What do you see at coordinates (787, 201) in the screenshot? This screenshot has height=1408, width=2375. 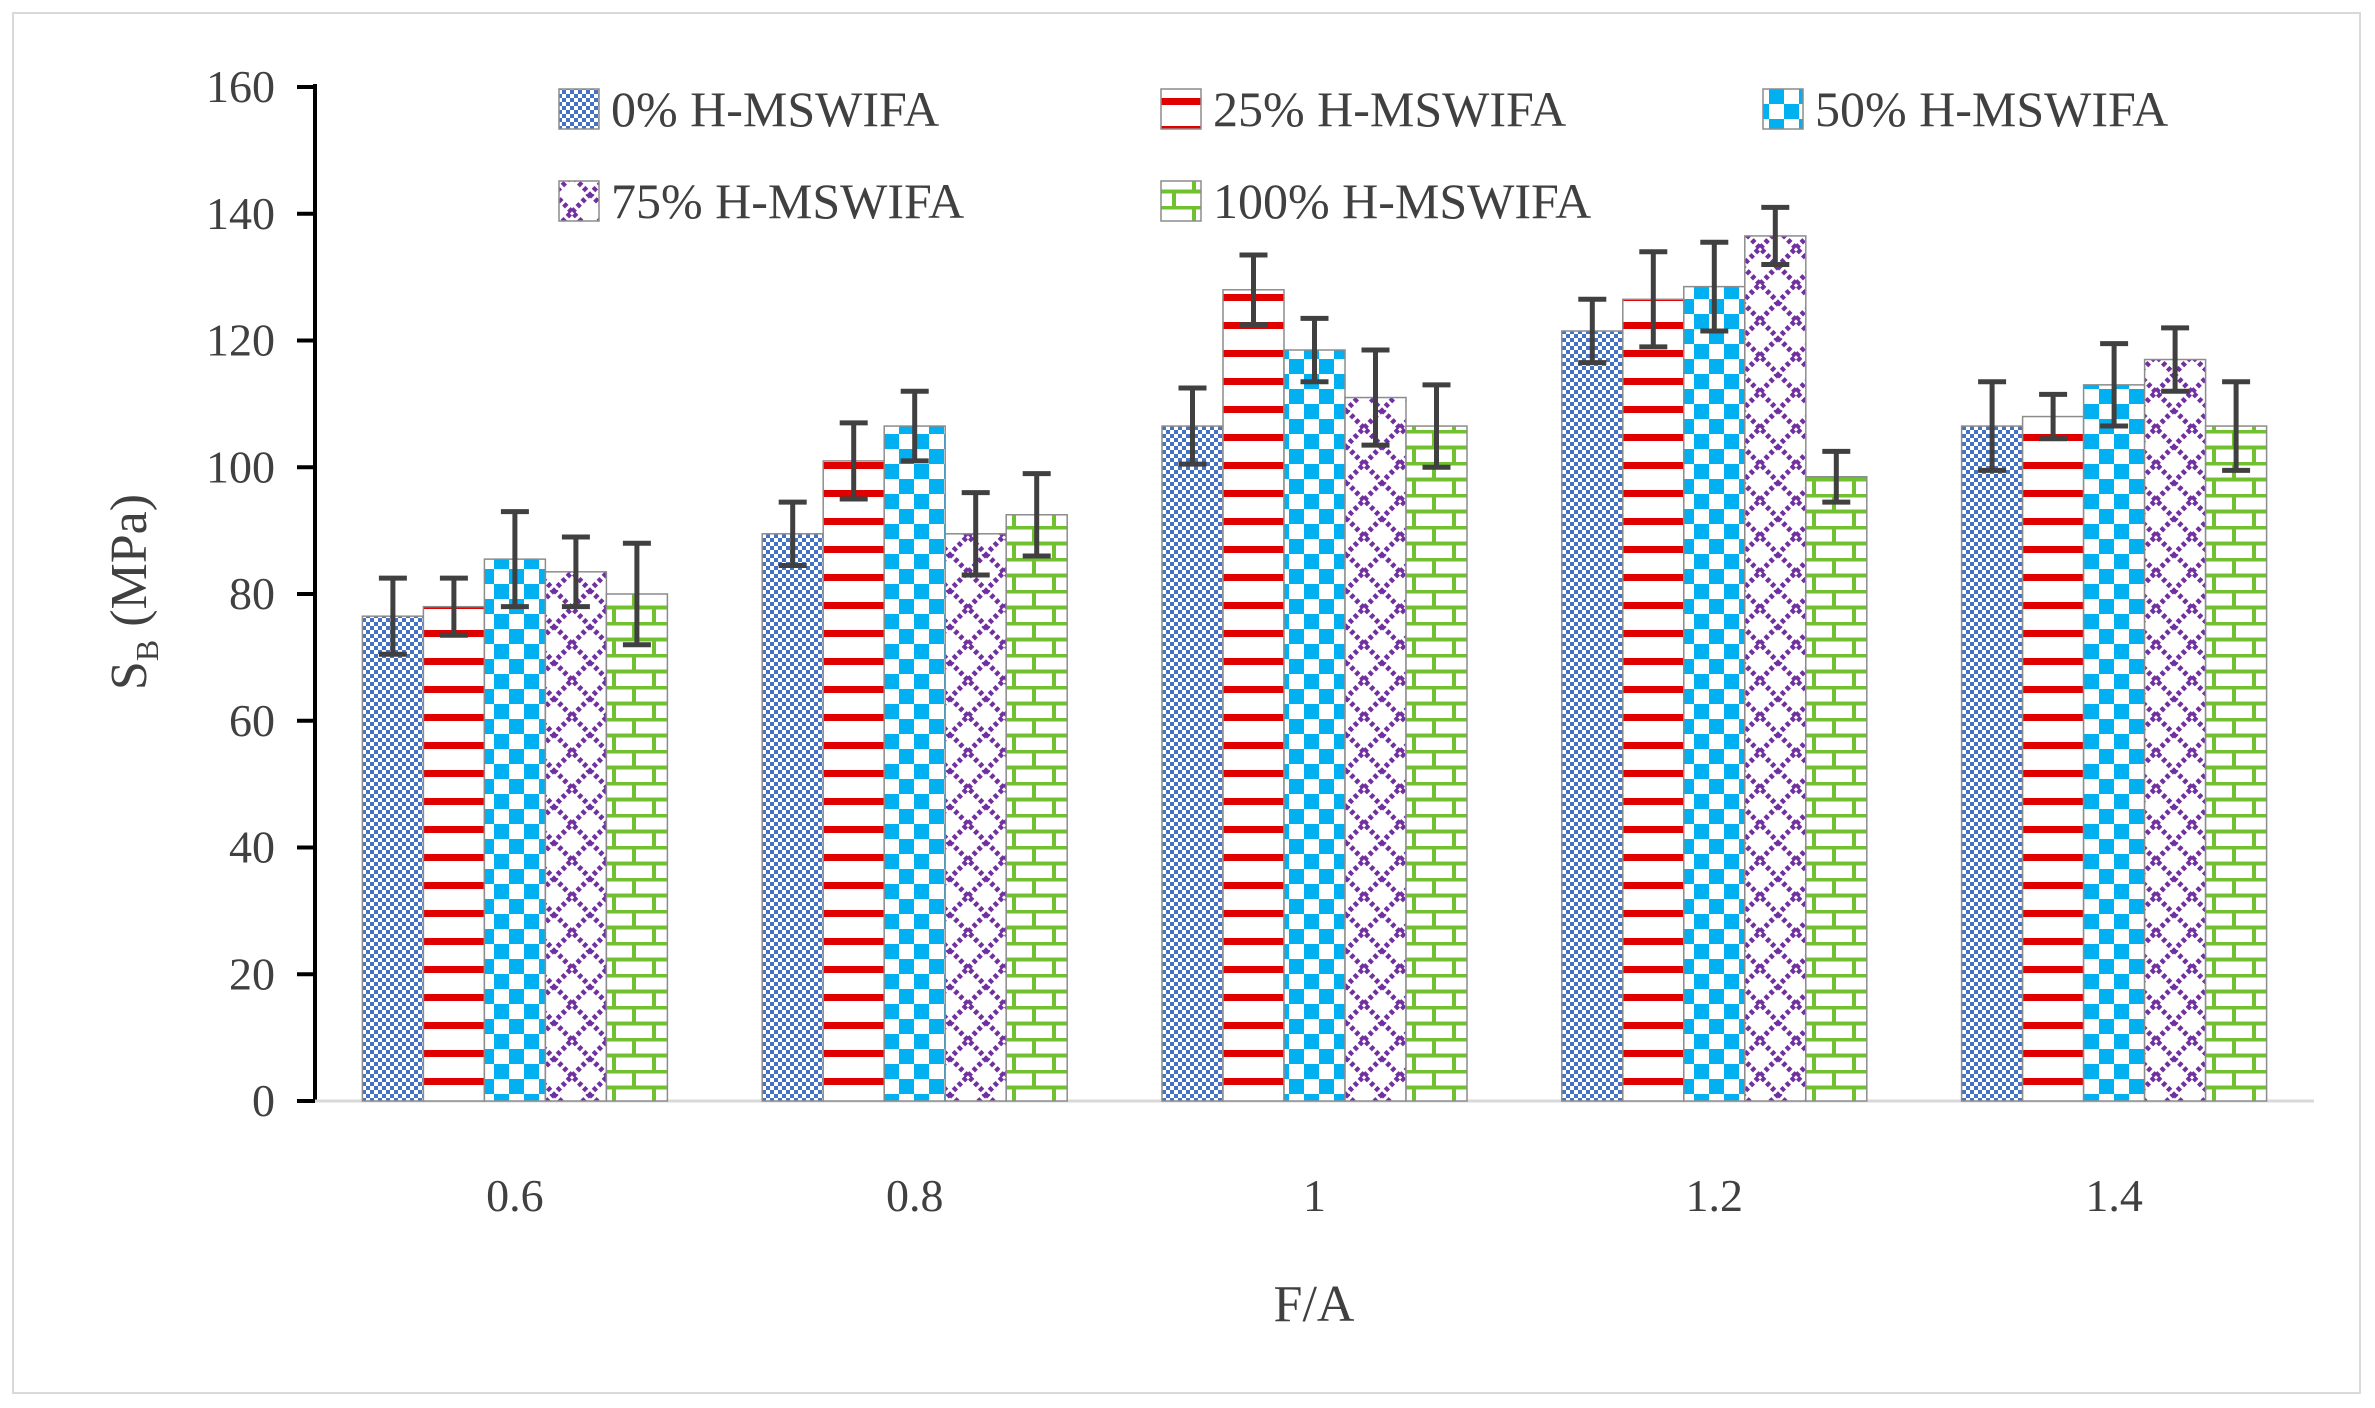 I see `legend-label: 75% H-MSWIFA` at bounding box center [787, 201].